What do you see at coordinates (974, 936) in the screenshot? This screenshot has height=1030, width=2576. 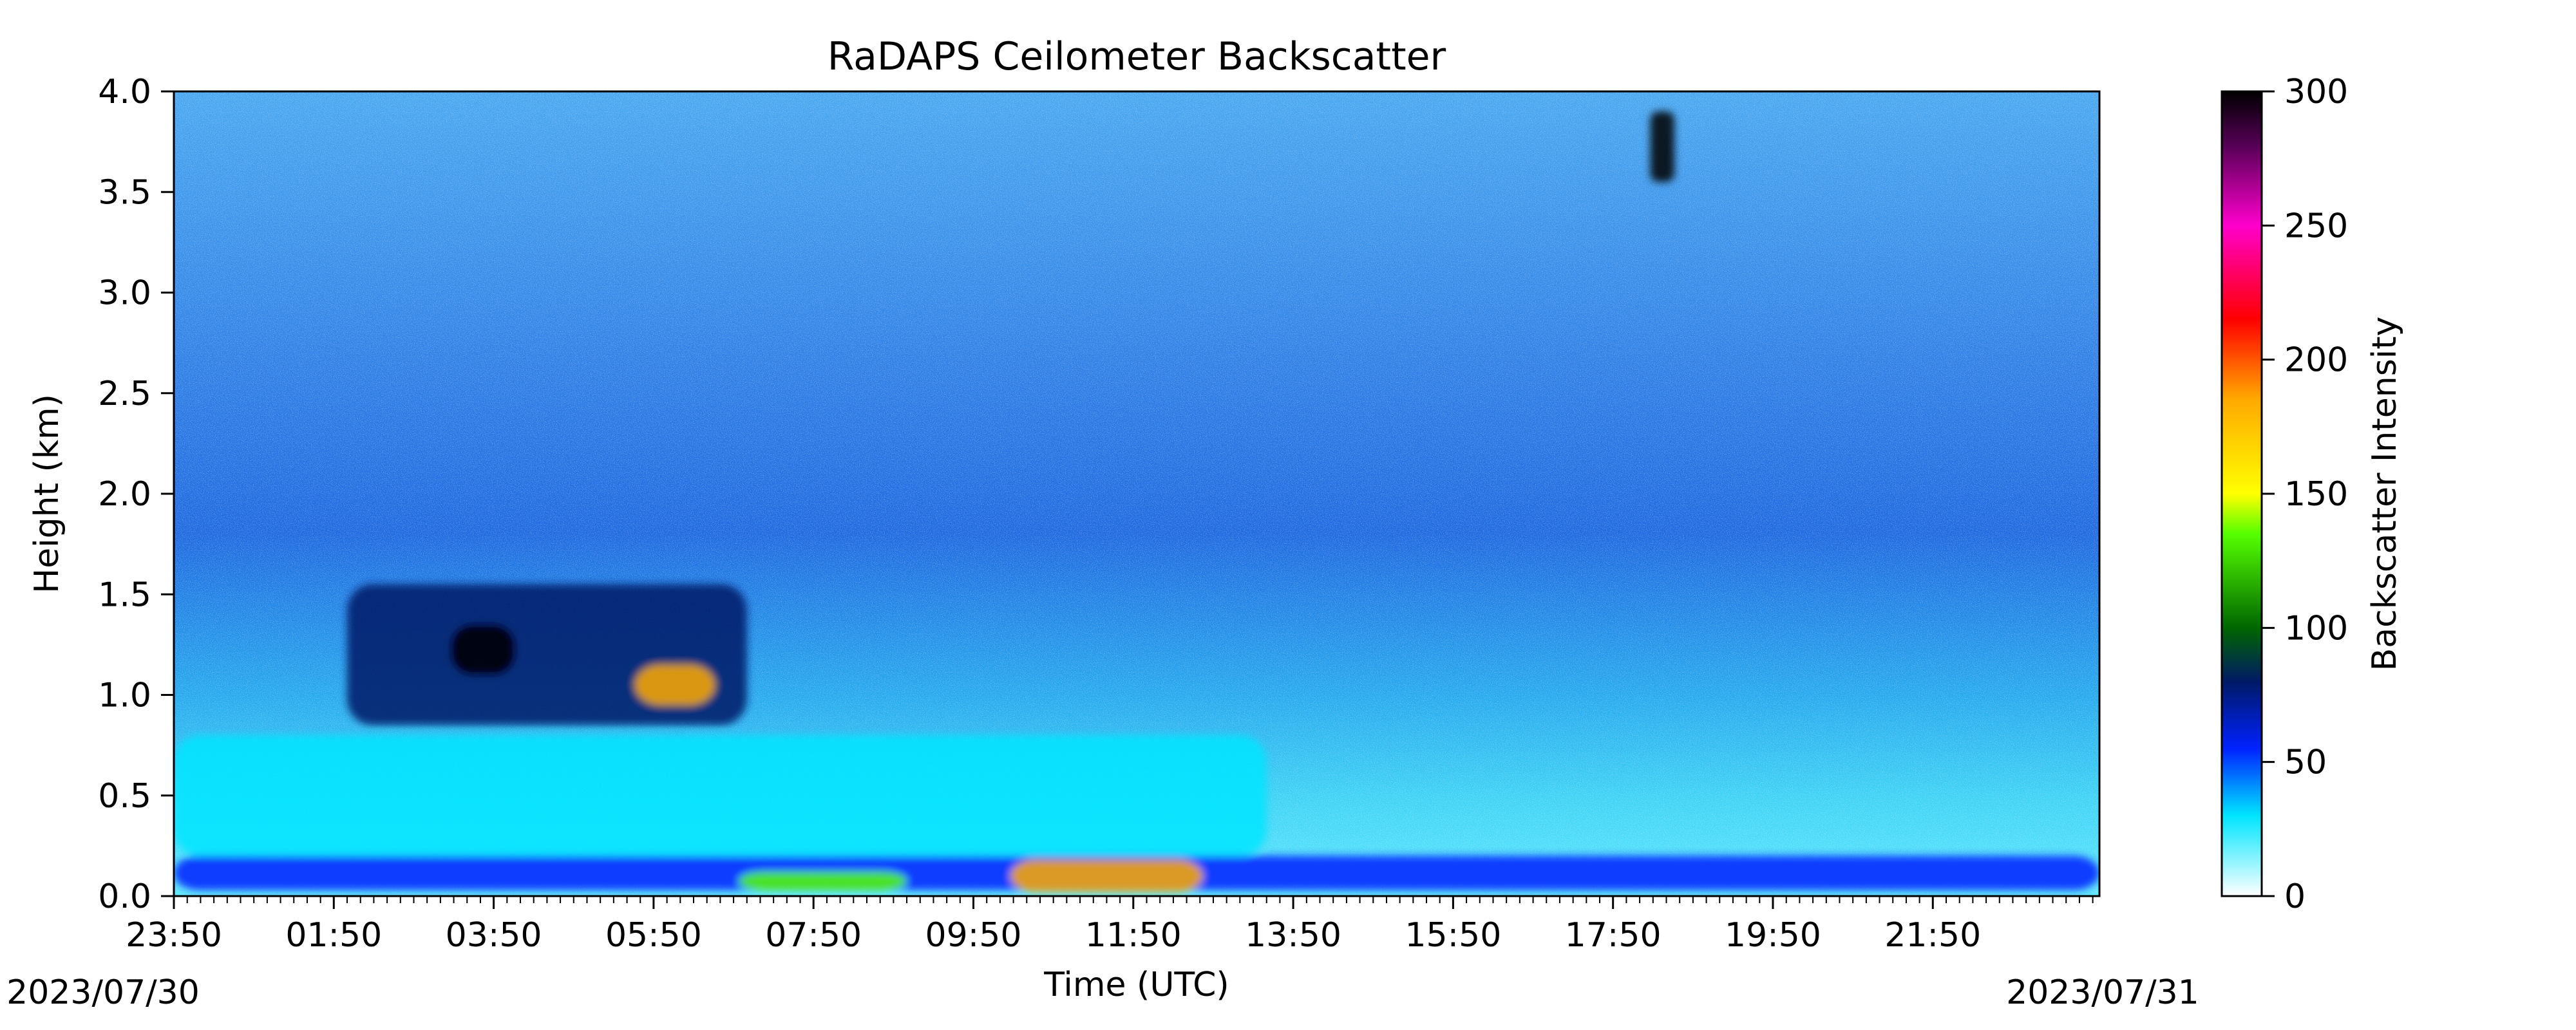 I see `x-tick-label: 09:50` at bounding box center [974, 936].